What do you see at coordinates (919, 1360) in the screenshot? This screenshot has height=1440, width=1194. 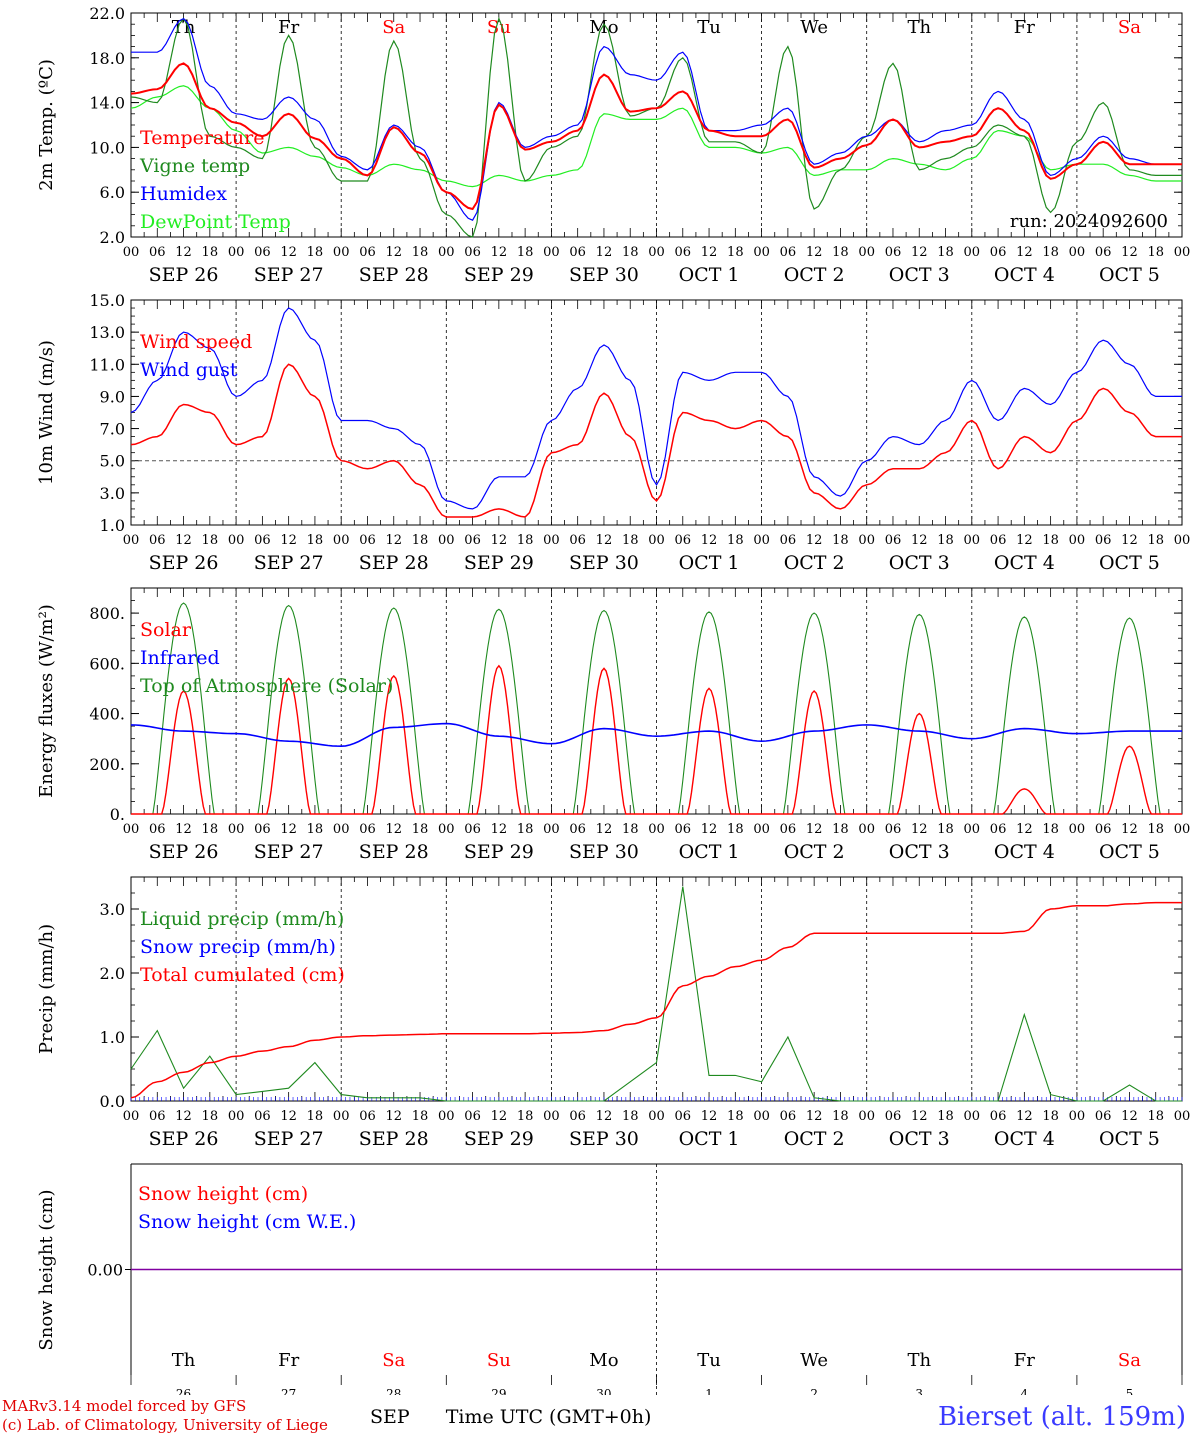 I see `snow-day-name: Th` at bounding box center [919, 1360].